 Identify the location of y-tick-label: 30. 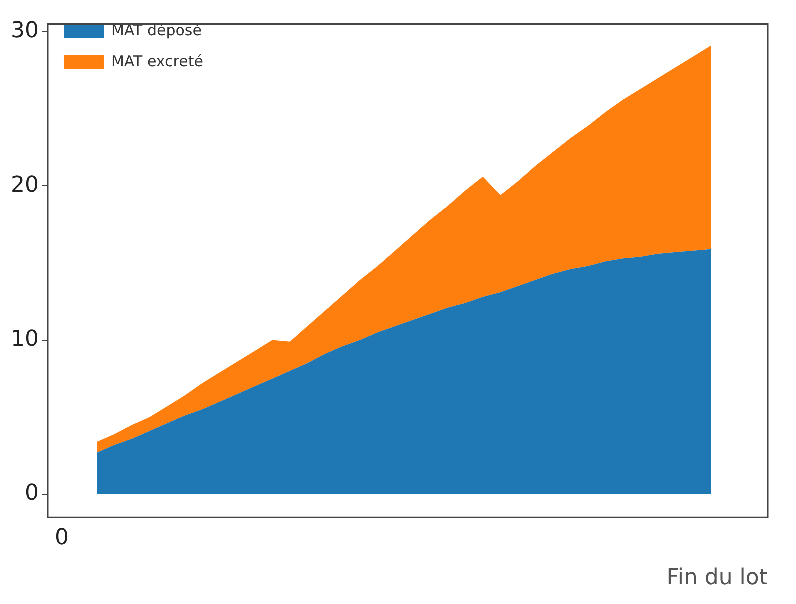
(24, 31).